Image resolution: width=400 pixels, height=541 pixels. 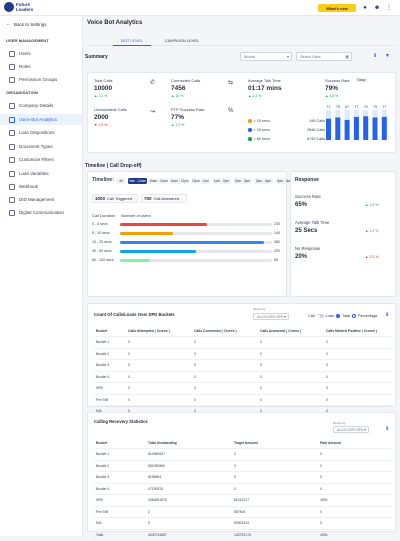 What do you see at coordinates (12, 53) in the screenshot?
I see `users-icon` at bounding box center [12, 53].